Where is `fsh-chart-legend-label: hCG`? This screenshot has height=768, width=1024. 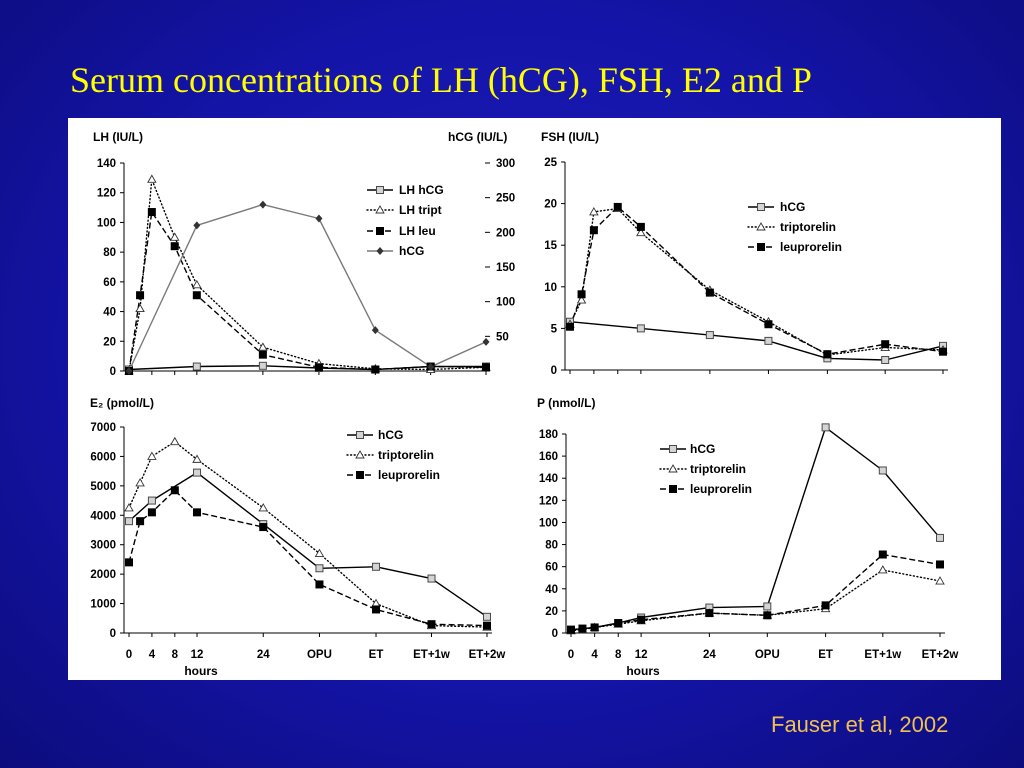
fsh-chart-legend-label: hCG is located at coordinates (792, 207).